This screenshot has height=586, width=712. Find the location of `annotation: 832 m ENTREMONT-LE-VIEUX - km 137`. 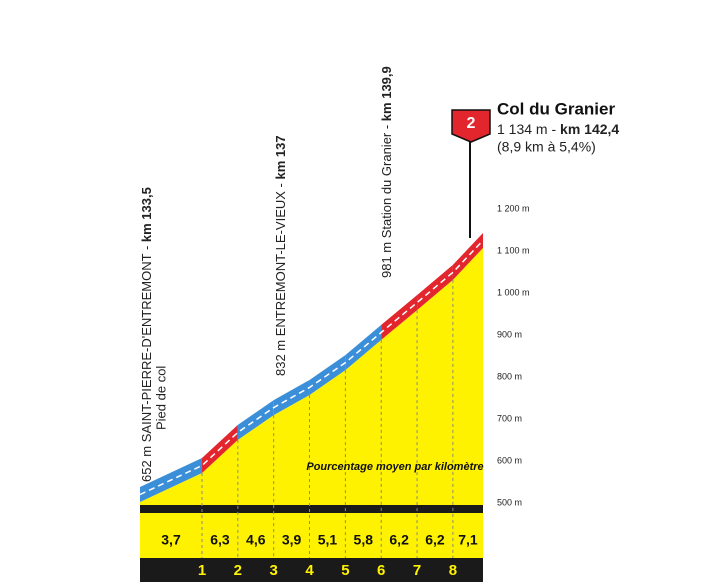

annotation: 832 m ENTREMONT-LE-VIEUX - km 137 is located at coordinates (280, 255).